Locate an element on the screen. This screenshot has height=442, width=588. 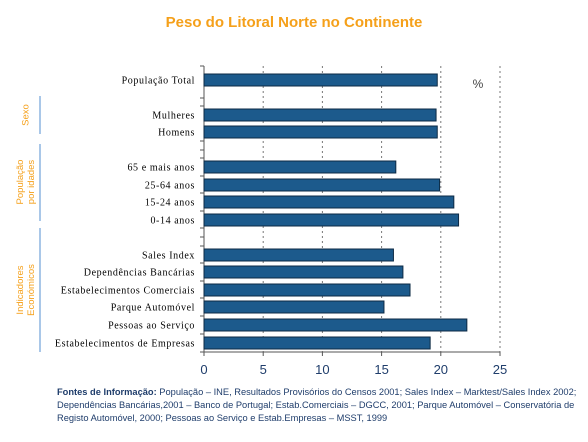
group-label: Sexo is located at coordinates (26, 115).